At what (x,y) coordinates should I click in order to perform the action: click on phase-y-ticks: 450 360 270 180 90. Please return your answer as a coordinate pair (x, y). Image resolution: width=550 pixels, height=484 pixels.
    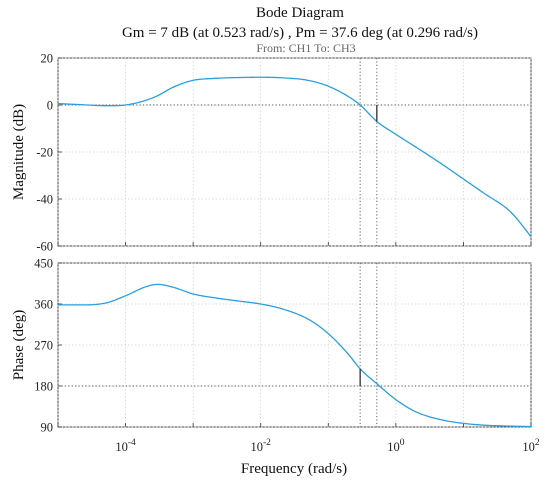
    Looking at the image, I should click on (43, 346).